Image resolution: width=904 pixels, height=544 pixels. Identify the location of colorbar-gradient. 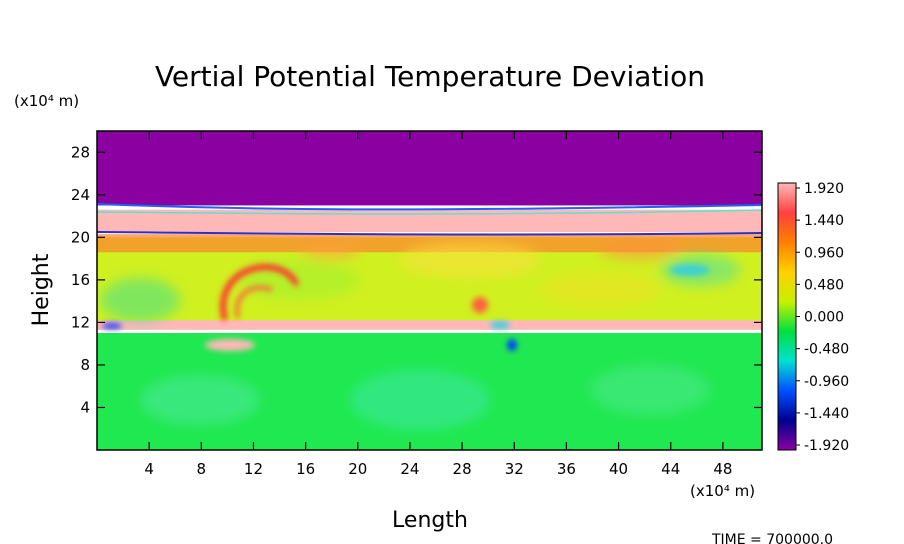
(787, 316).